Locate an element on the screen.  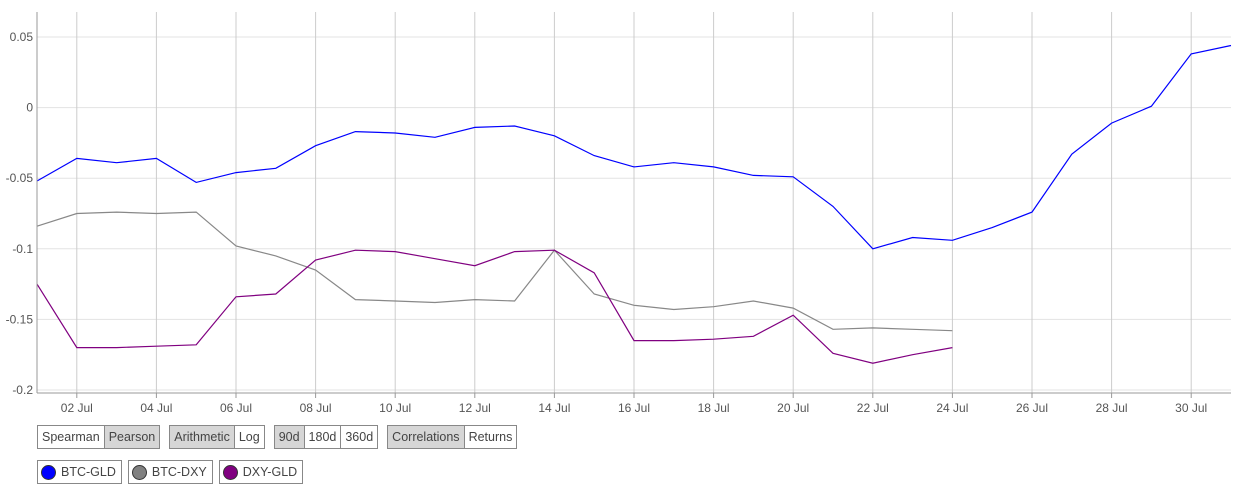
legend-label: BTC-GLD is located at coordinates (88, 472).